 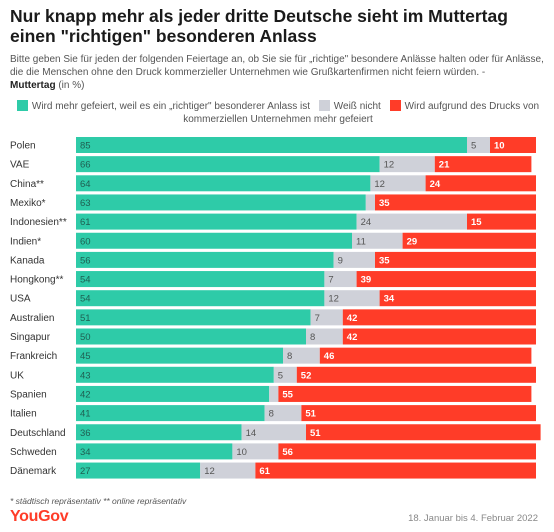 I want to click on bar-value-label: 9, so click(x=340, y=260).